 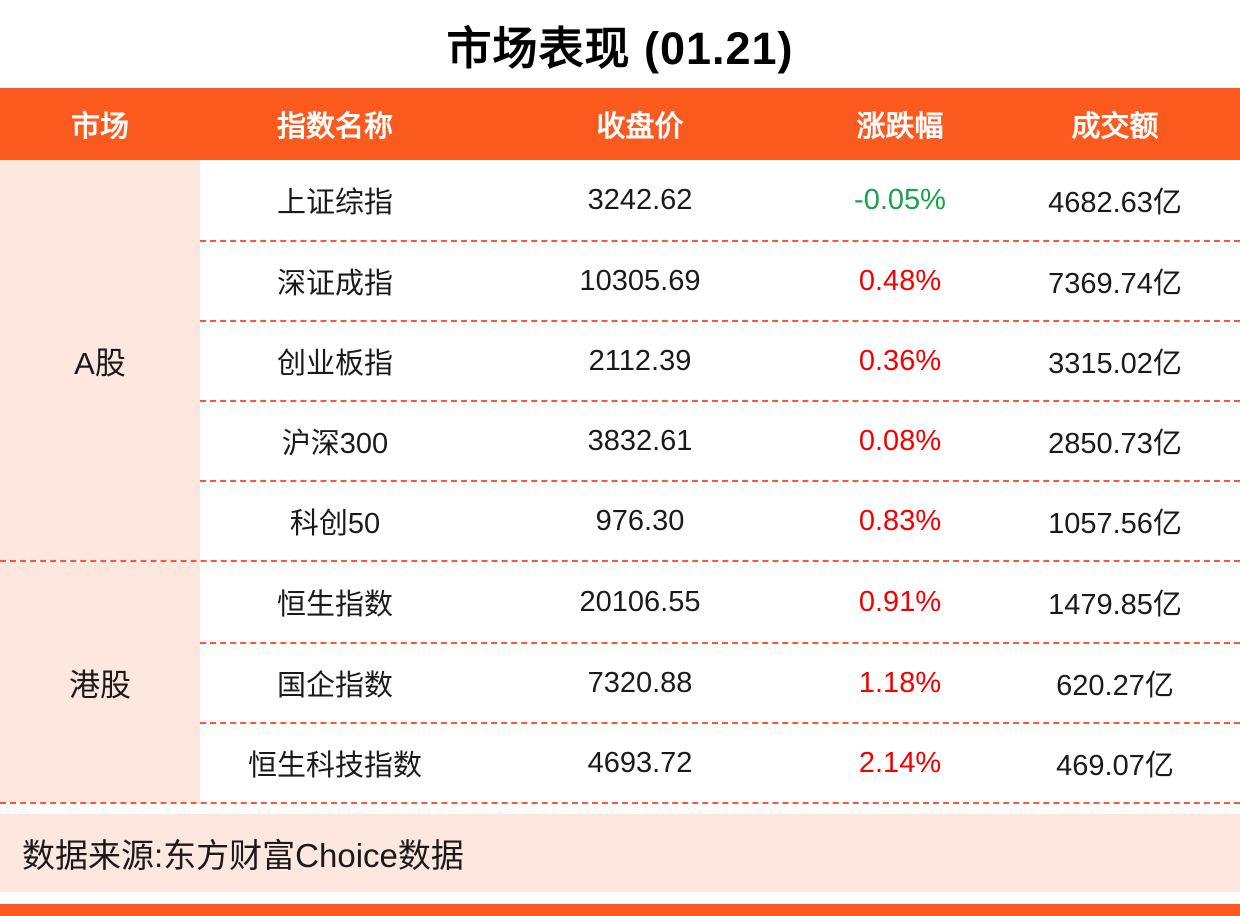 I want to click on close-price: 3832.61, so click(x=640, y=440).